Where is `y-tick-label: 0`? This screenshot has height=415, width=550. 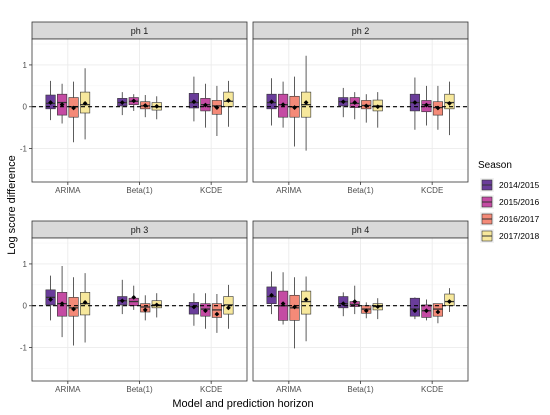 y-tick-label: 0 is located at coordinates (25, 306).